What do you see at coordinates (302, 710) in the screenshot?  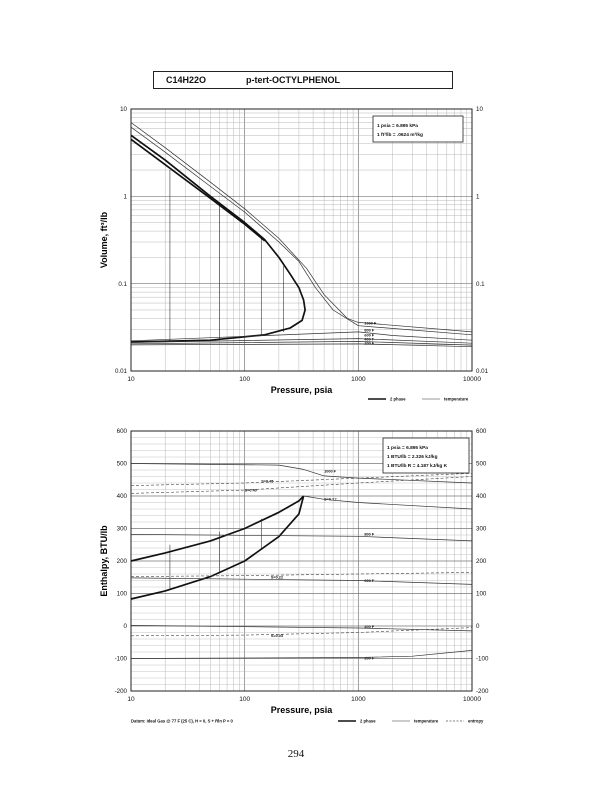 I see `enthalpy-xaxis-label: Pressure, psia` at bounding box center [302, 710].